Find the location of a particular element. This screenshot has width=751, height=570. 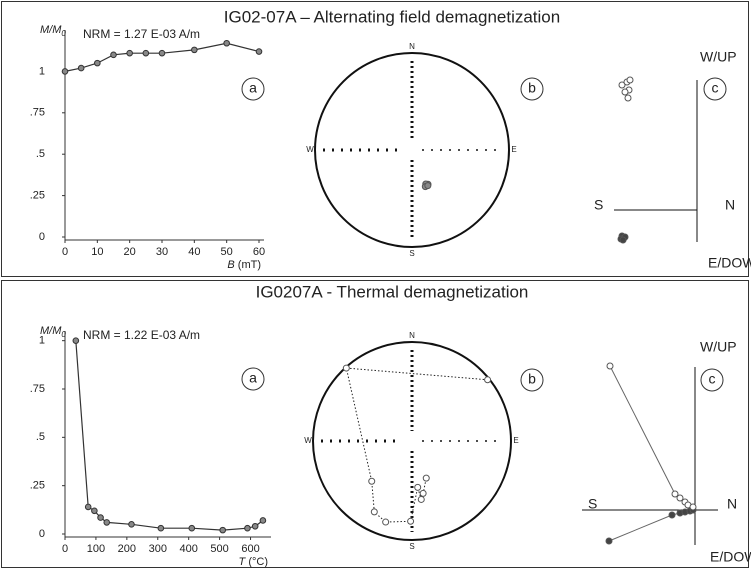

x-axis-label: B (mT) is located at coordinates (244, 265).